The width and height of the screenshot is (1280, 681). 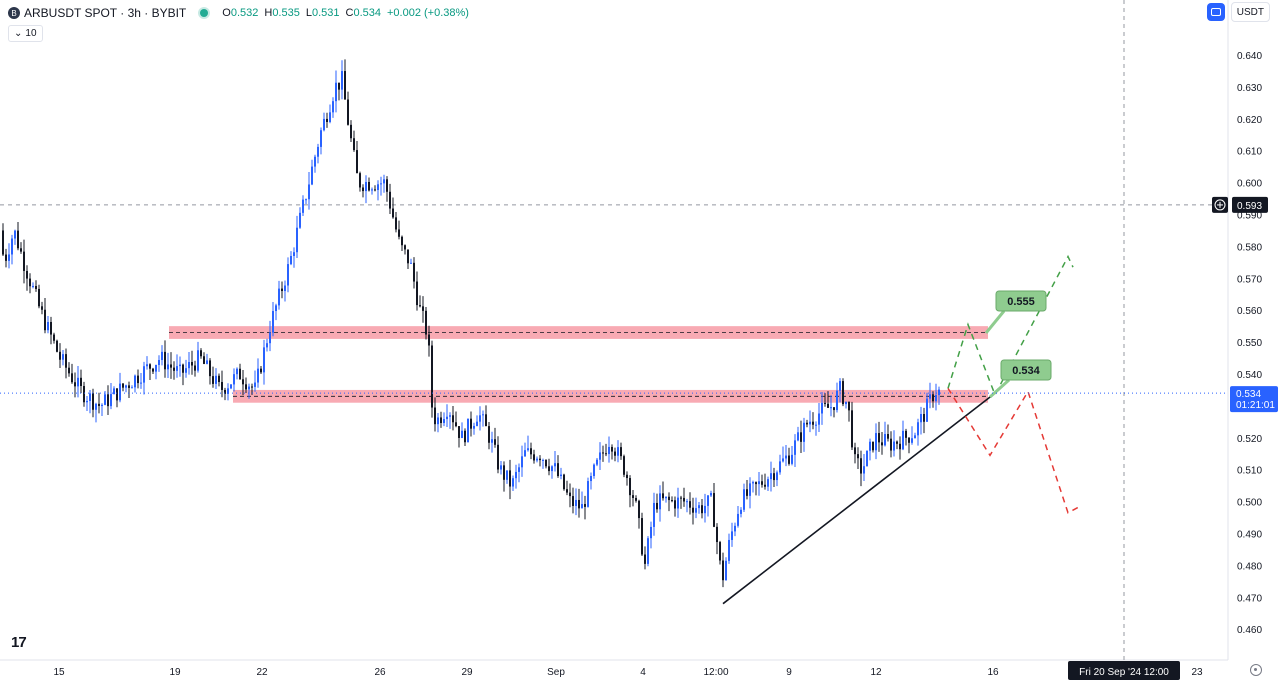 What do you see at coordinates (1249, 152) in the screenshot?
I see `y-tick-label: 0.610` at bounding box center [1249, 152].